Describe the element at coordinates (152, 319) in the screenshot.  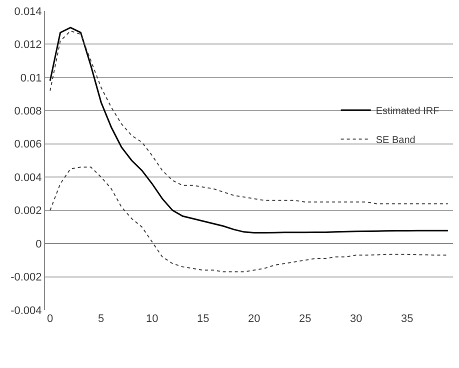
I see `x-tick-label: 10` at that location.